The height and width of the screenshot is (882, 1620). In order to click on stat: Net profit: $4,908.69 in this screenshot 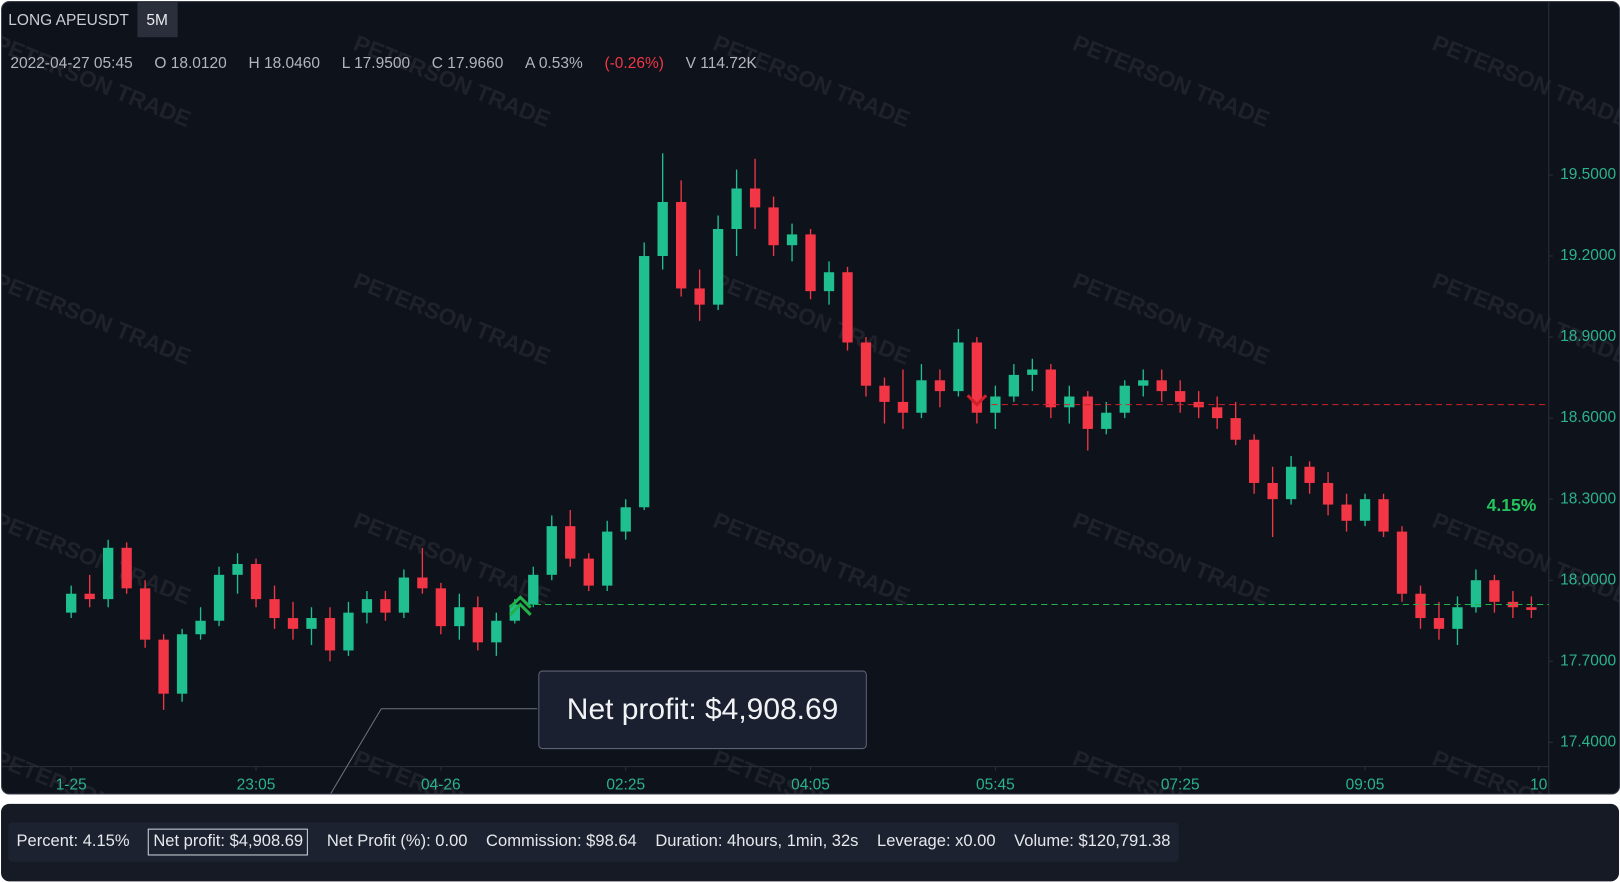, I will do `click(228, 842)`.